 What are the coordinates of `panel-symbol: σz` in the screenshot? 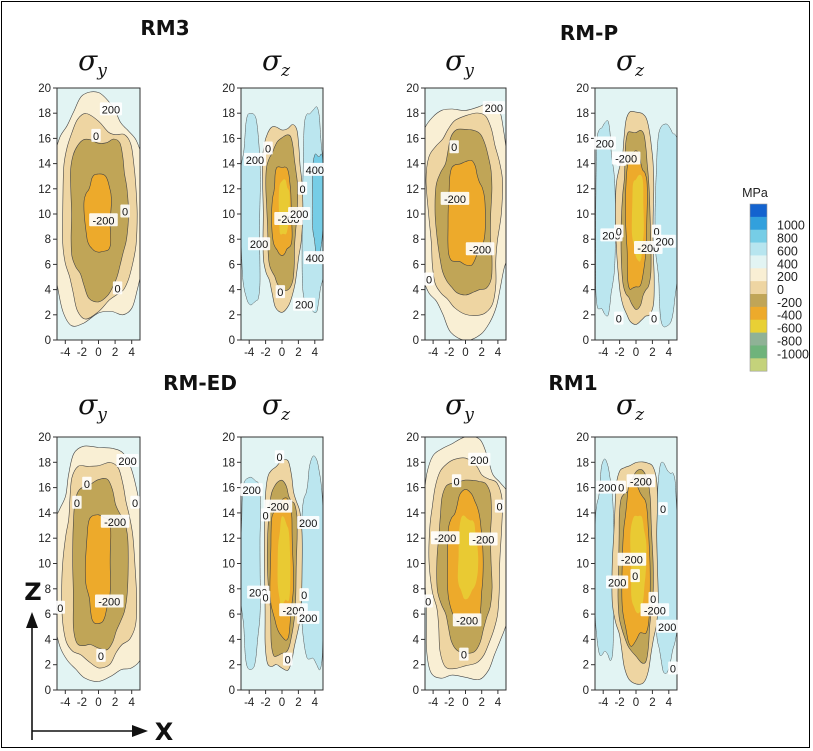 It's located at (630, 62).